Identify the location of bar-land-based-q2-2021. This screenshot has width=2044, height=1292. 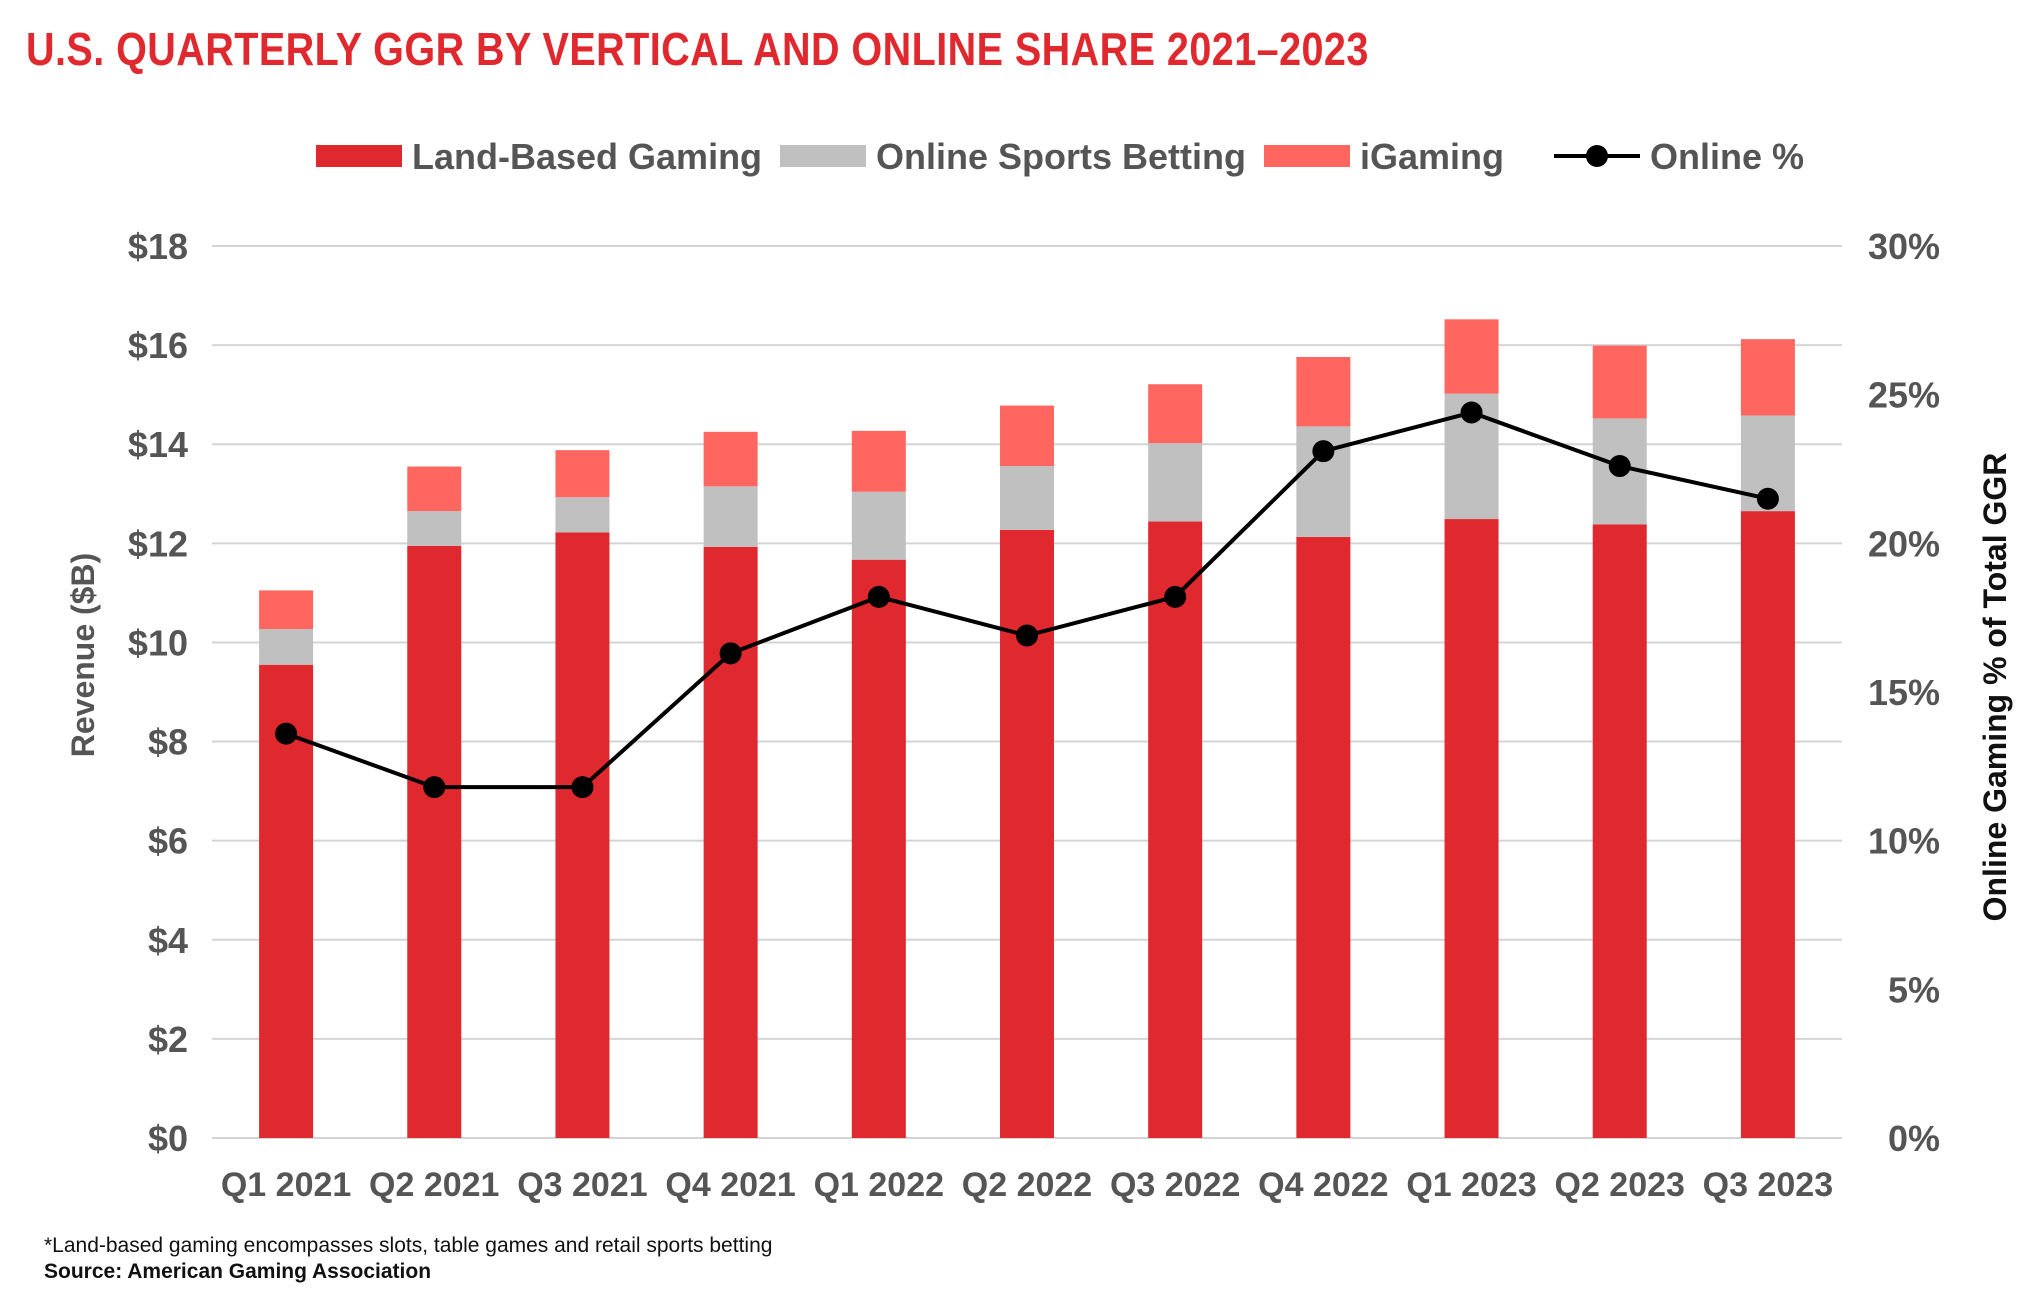
(434, 841).